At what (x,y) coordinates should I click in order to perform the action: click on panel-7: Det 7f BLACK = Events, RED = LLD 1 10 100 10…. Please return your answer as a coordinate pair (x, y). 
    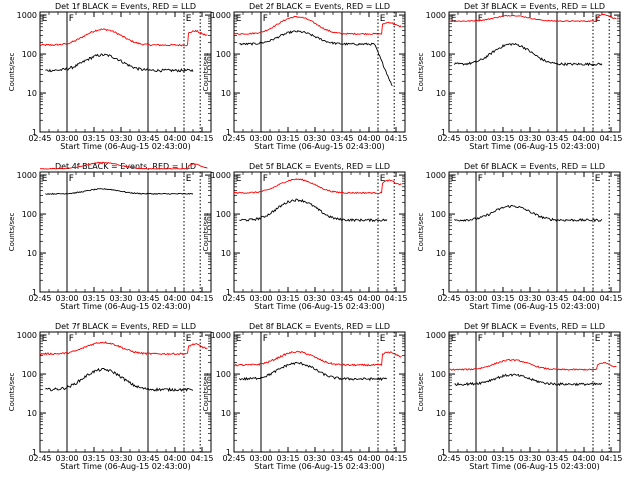
    Looking at the image, I should click on (111, 396).